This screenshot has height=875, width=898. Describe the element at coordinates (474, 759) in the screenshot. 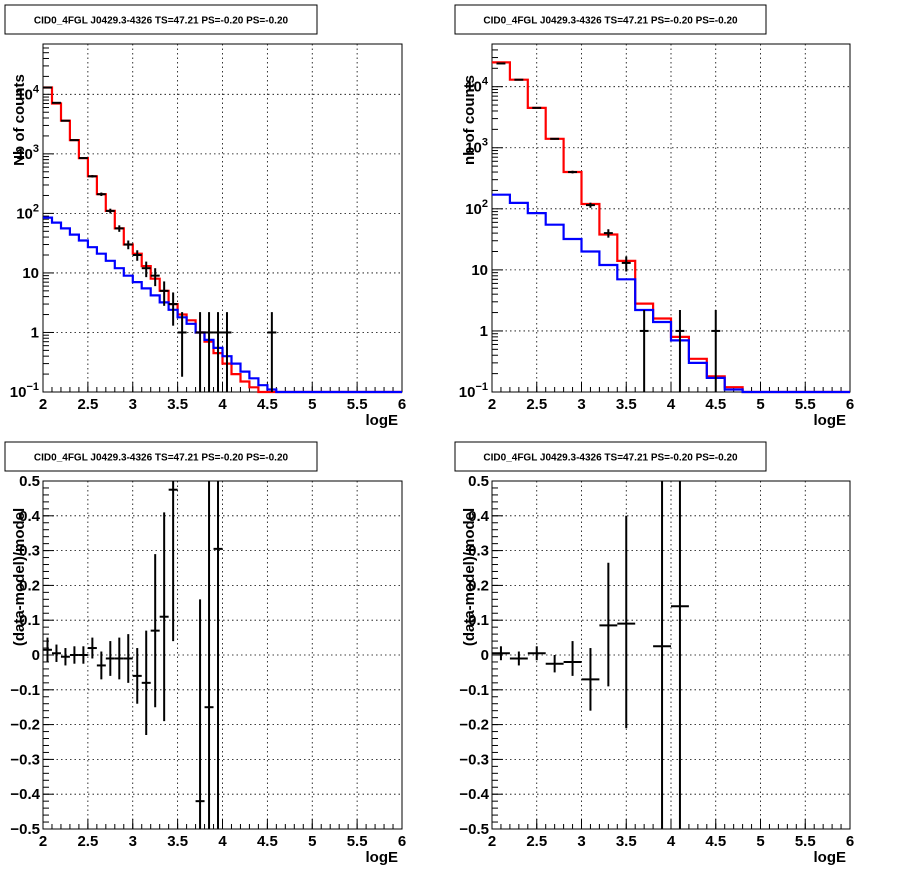

I see `y-tick-label: −0.3` at that location.